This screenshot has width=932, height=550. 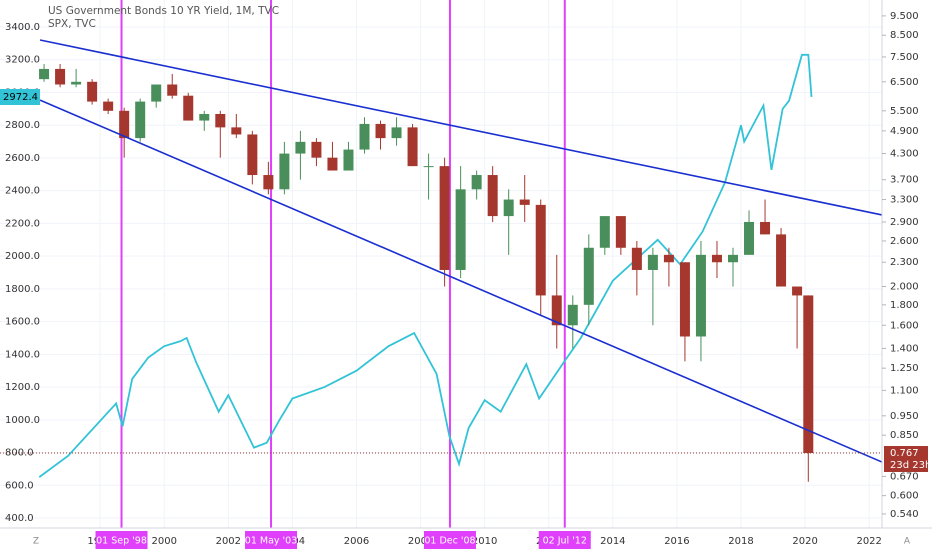 I want to click on y-tick-label: 2400.0, so click(x=22, y=191).